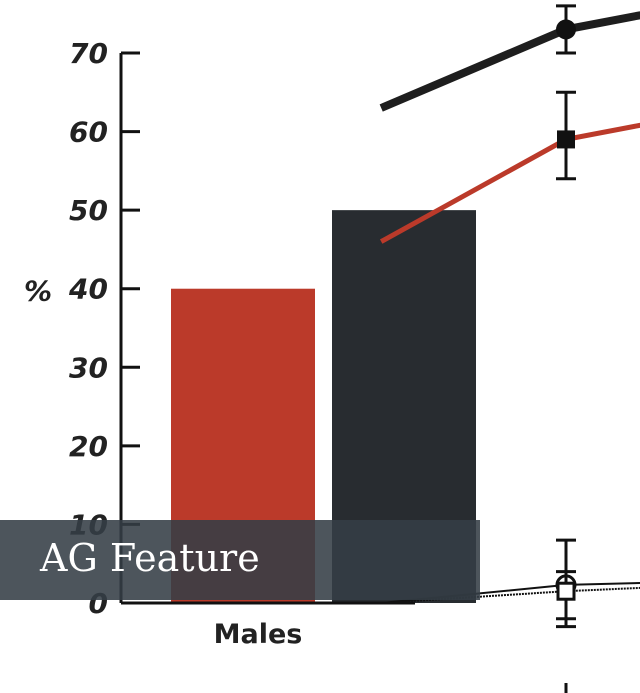 The height and width of the screenshot is (693, 640). Describe the element at coordinates (566, 591) in the screenshot. I see `marker-open-square` at that location.